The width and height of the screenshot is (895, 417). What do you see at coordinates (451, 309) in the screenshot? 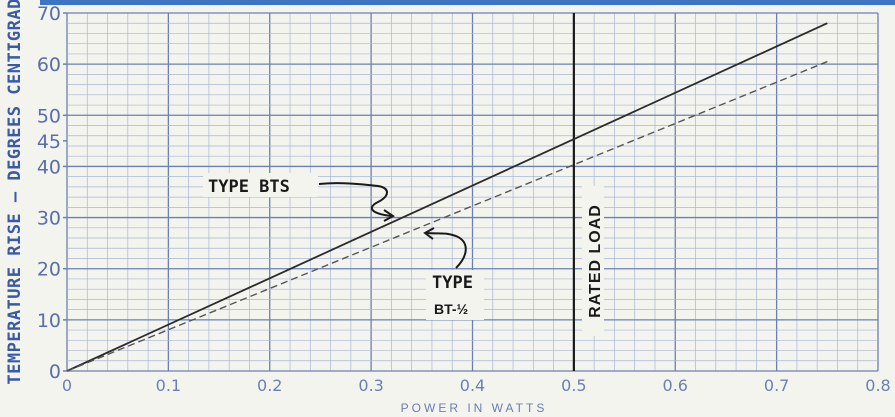
I see `bt-annotation-line2: BT-½` at bounding box center [451, 309].